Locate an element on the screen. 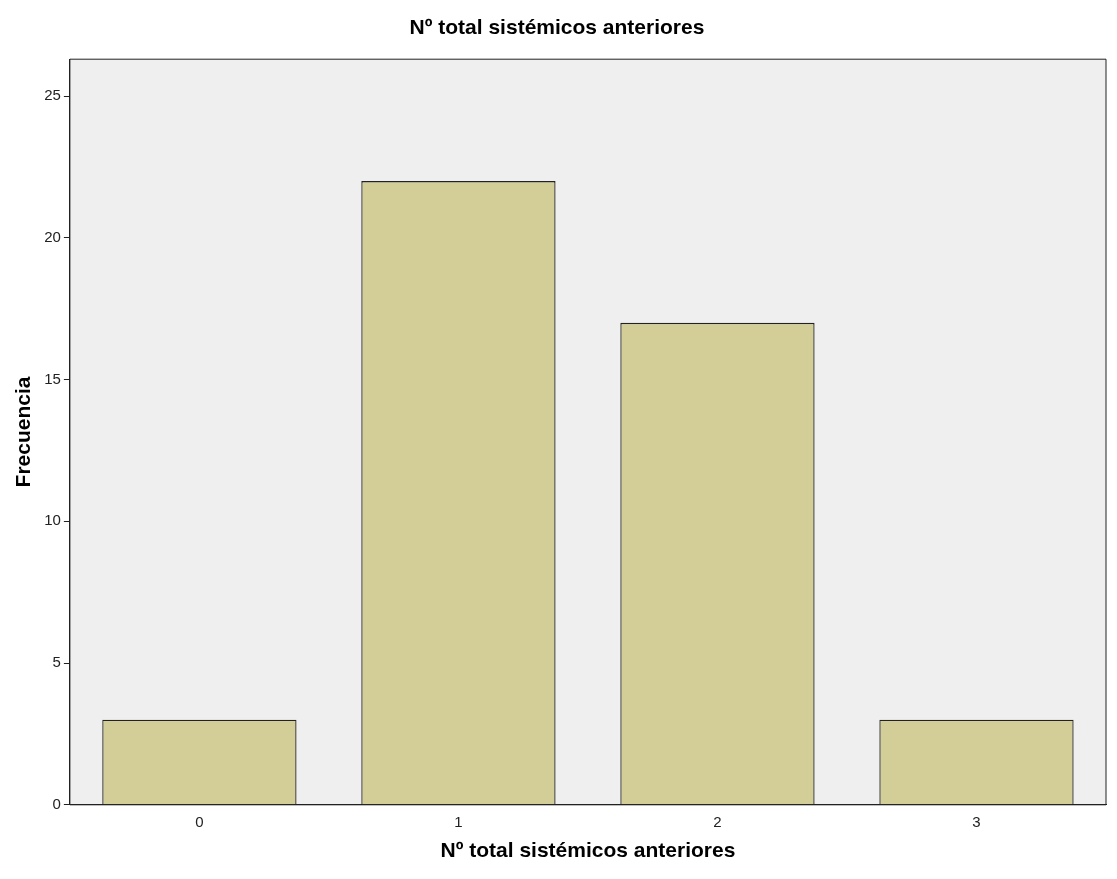  x-axis-title: Nº total sistémicos anteriores is located at coordinates (588, 850).